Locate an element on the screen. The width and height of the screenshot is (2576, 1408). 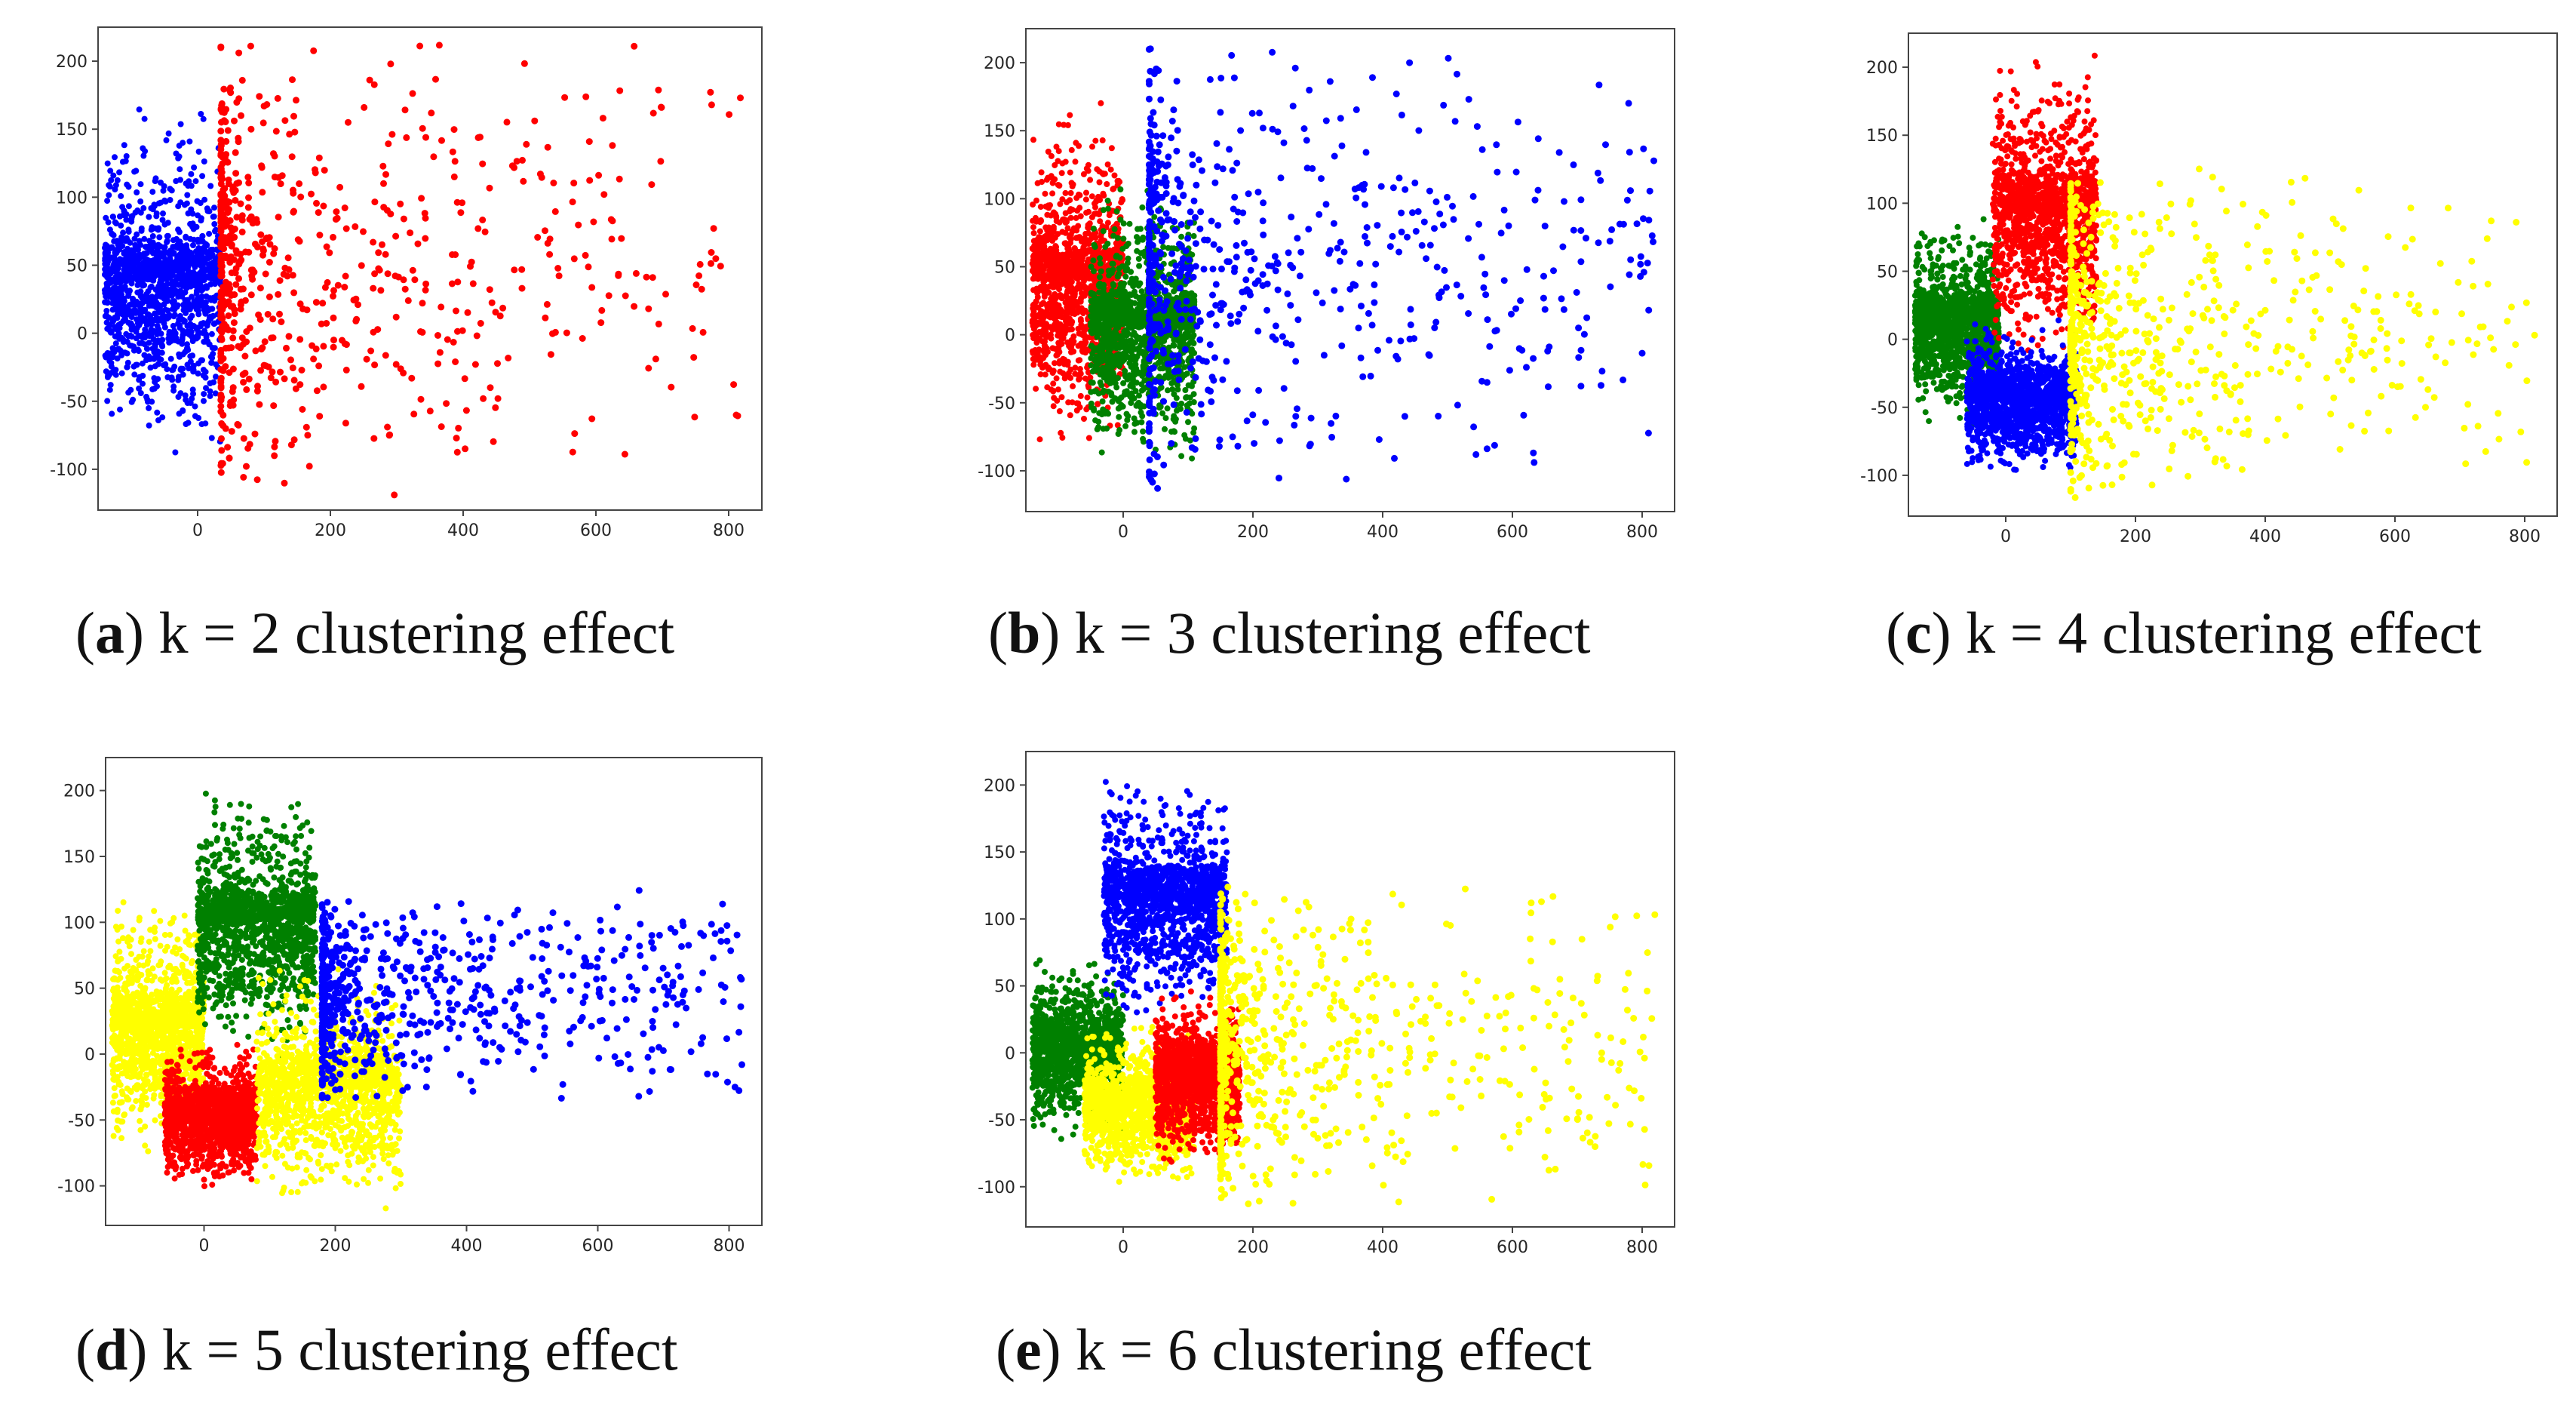
plot-frame is located at coordinates (430, 268).